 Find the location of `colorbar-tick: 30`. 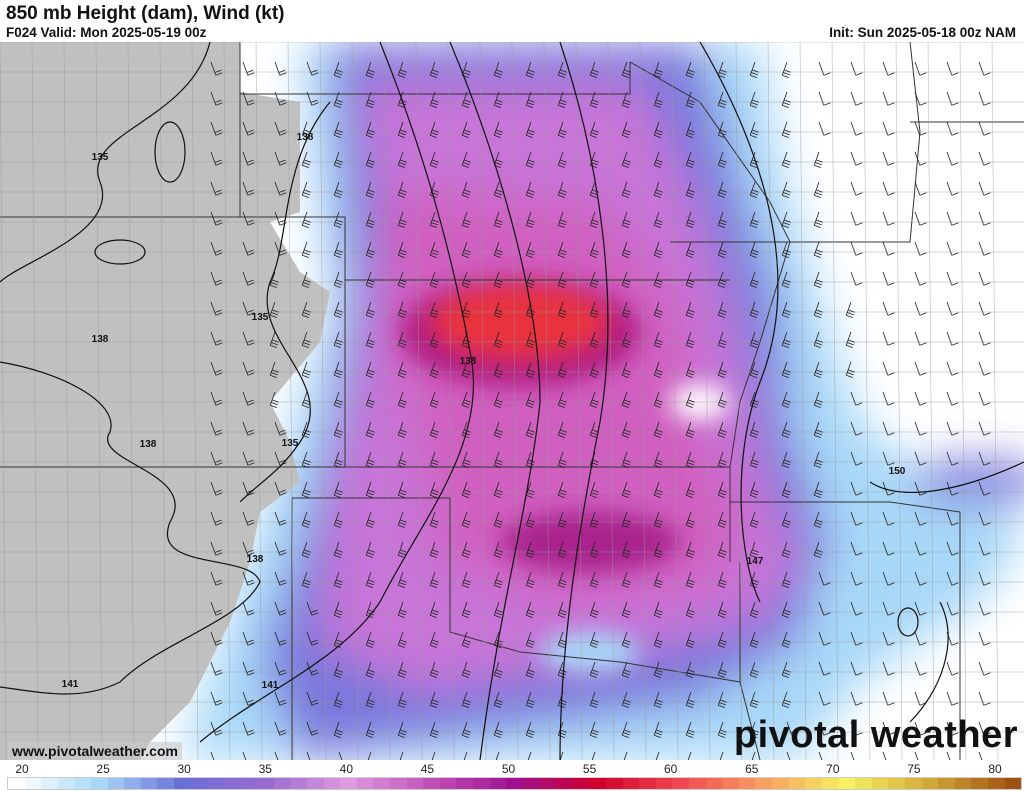

colorbar-tick: 30 is located at coordinates (184, 769).